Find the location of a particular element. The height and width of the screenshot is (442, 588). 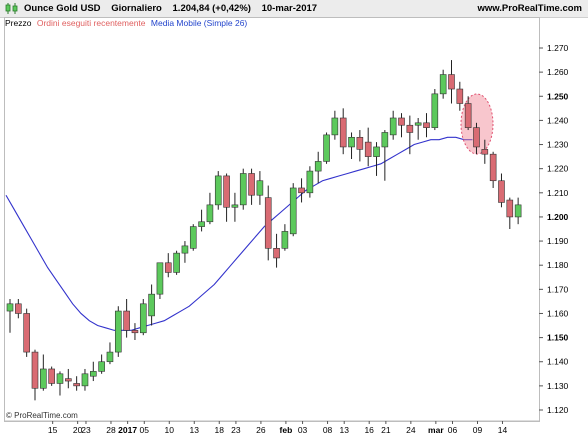

x-tick-label: 18 is located at coordinates (220, 430).